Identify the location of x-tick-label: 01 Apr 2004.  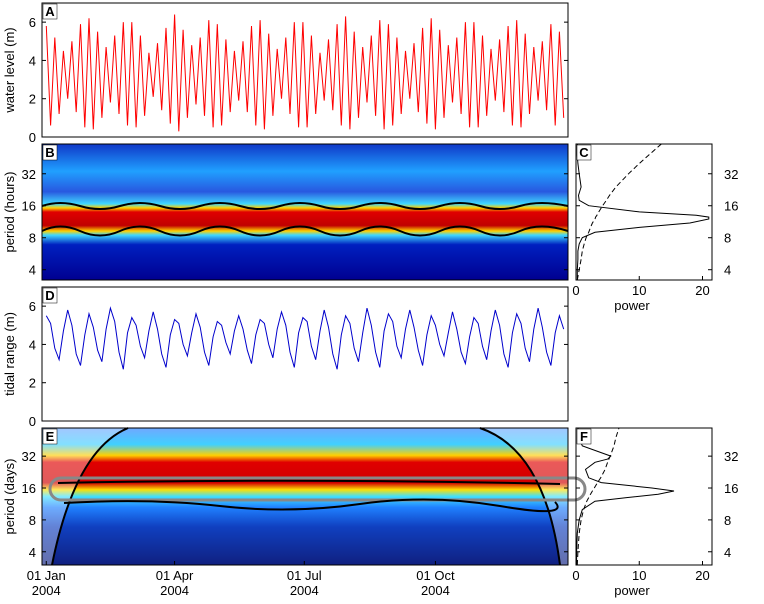
(174, 583).